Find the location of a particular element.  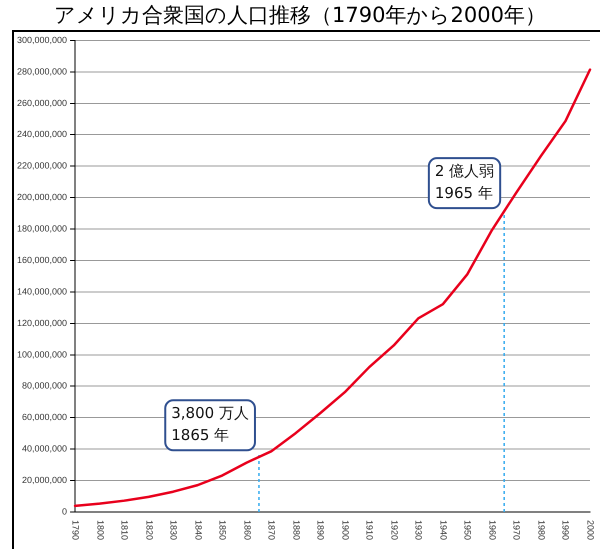

y-tick-label: 240,000,000 is located at coordinates (42, 134).